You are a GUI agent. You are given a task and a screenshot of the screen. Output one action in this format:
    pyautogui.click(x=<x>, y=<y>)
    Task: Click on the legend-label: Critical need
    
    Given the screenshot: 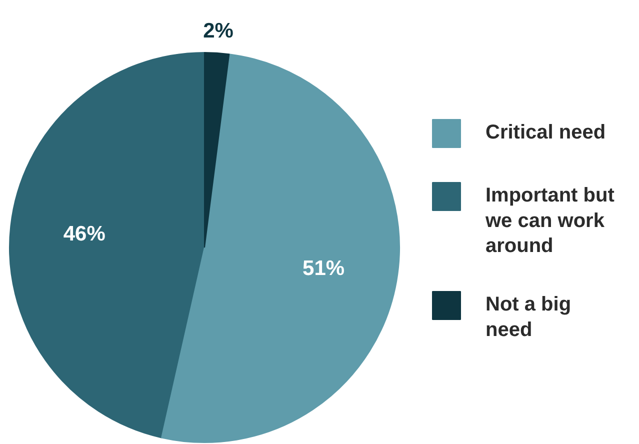 What is the action you would take?
    pyautogui.click(x=546, y=133)
    